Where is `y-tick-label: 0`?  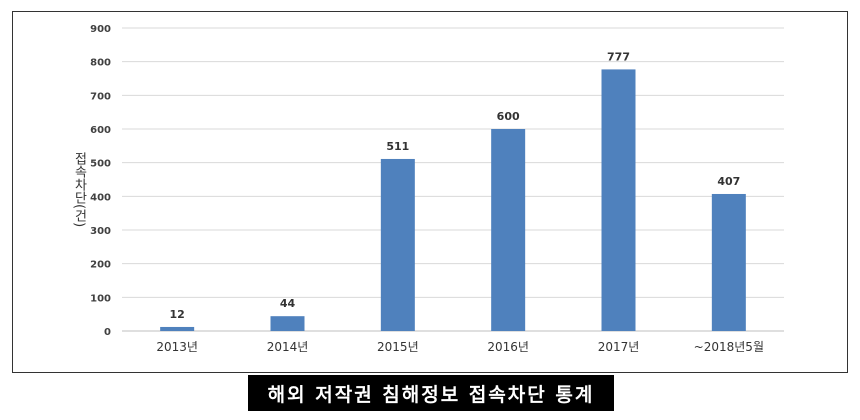 y-tick-label: 0 is located at coordinates (107, 332).